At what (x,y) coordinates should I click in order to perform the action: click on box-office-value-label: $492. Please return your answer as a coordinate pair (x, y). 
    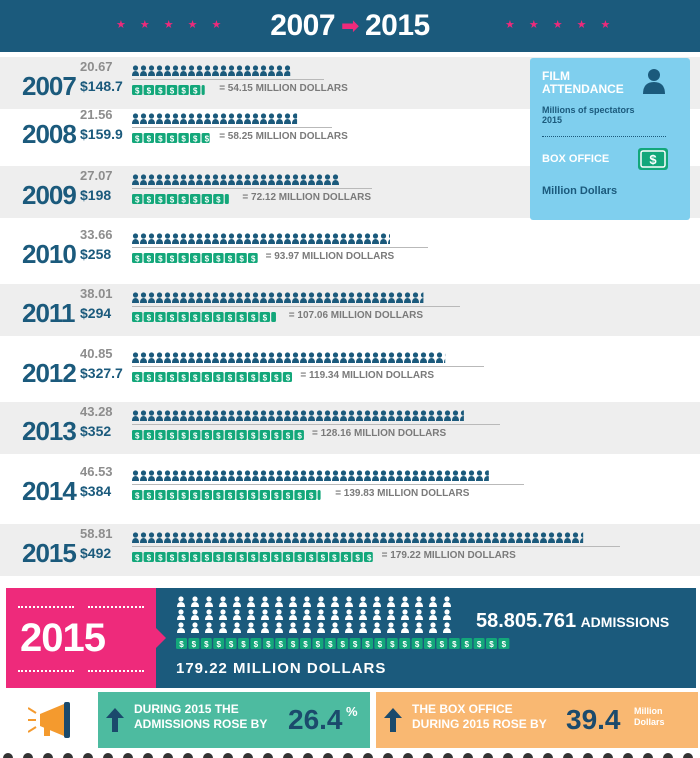
    Looking at the image, I should click on (96, 553).